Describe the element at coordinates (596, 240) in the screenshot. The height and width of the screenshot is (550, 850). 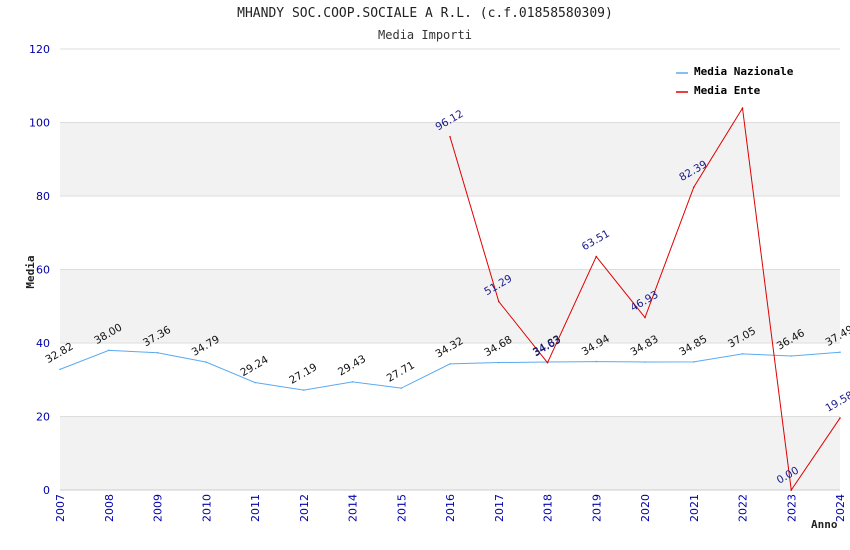
I see `data-label: 63.51` at that location.